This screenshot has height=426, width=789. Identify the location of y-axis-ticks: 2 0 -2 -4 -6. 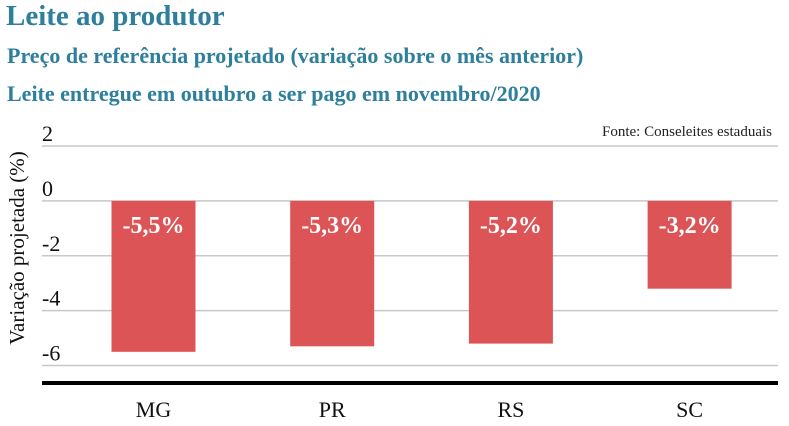
(51, 243).